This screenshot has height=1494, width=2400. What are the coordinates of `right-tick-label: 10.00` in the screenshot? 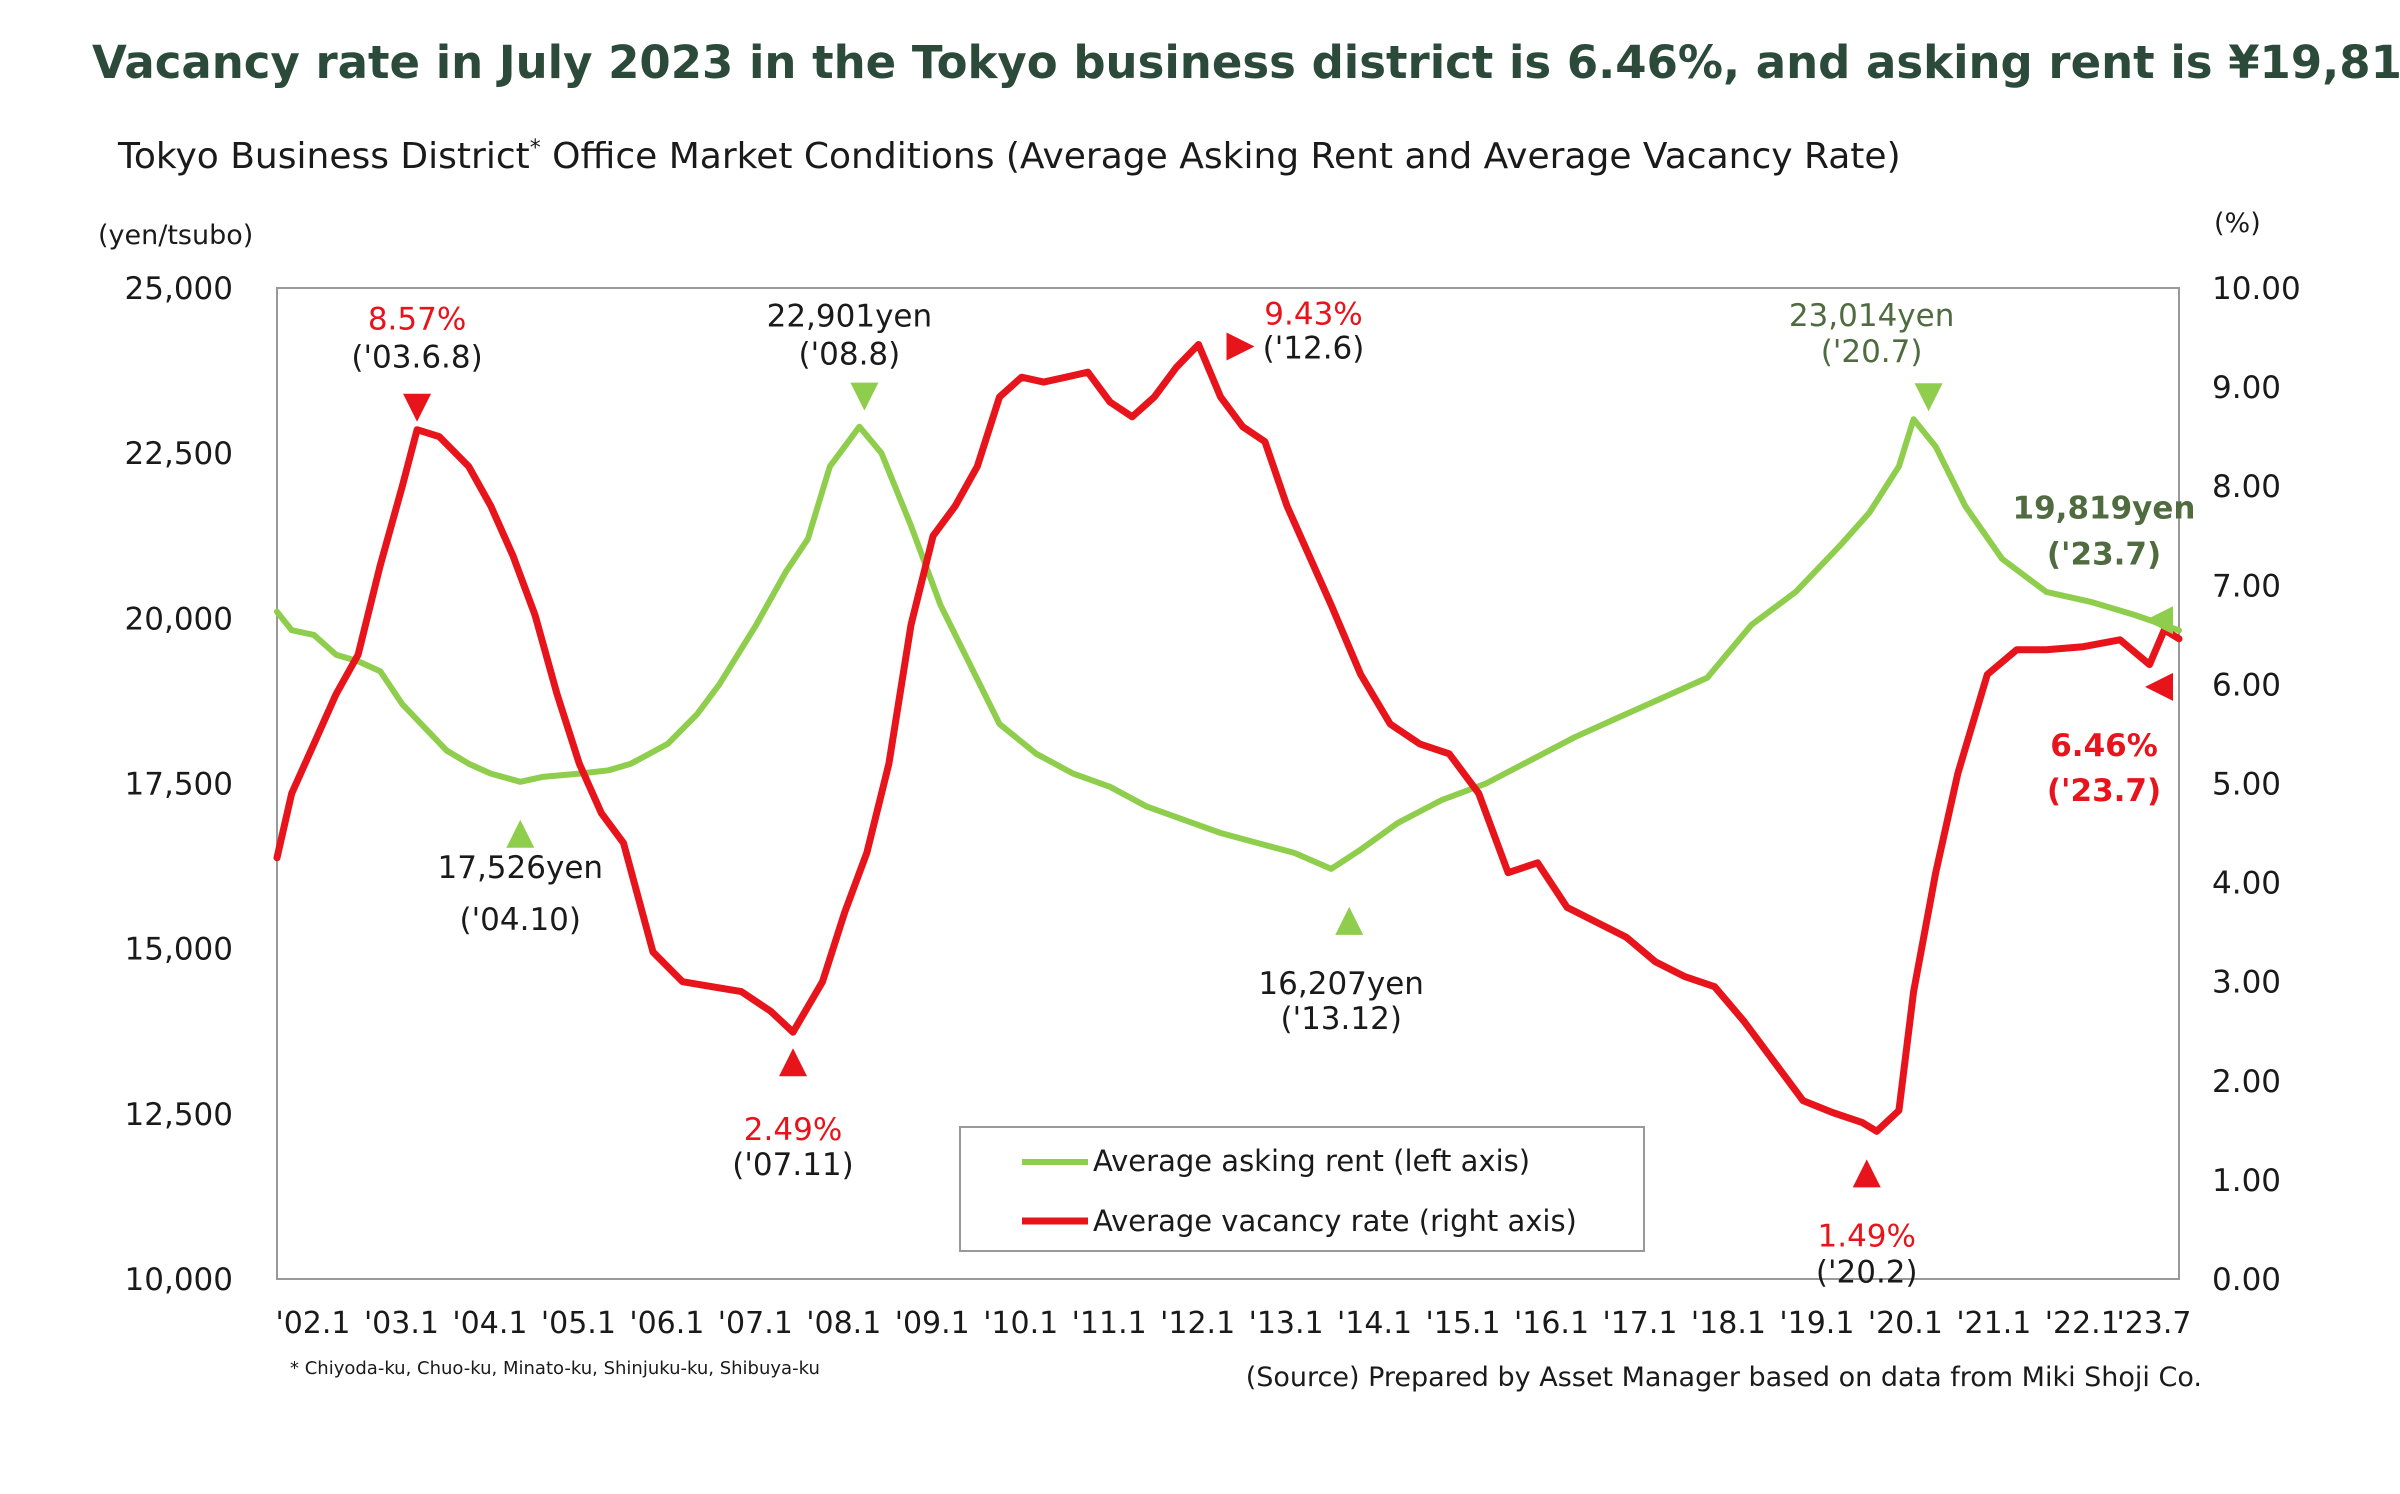 It's located at (2256, 289).